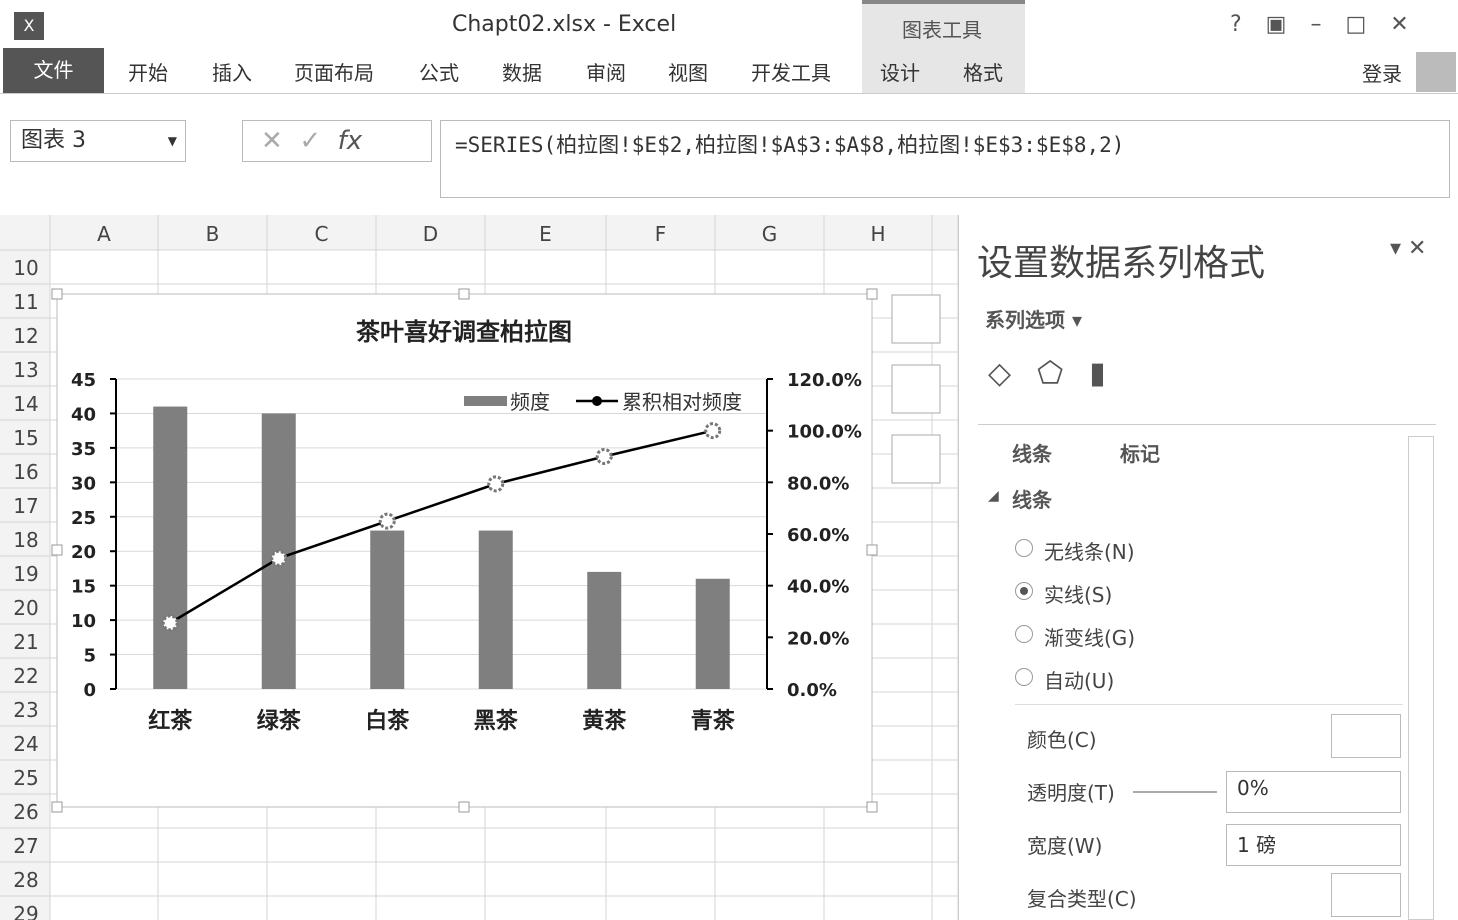 This screenshot has width=1458, height=920. Describe the element at coordinates (564, 24) in the screenshot. I see `window-title: Chapt02.xlsx - Excel` at that location.